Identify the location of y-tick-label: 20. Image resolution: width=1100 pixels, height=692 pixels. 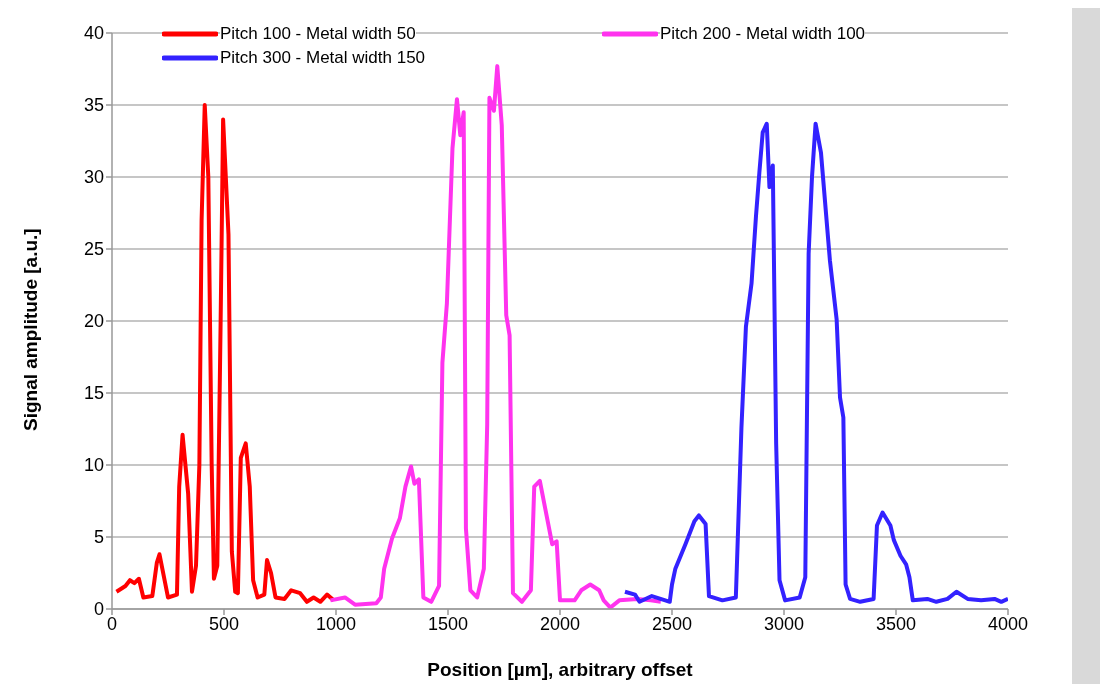
(93, 321).